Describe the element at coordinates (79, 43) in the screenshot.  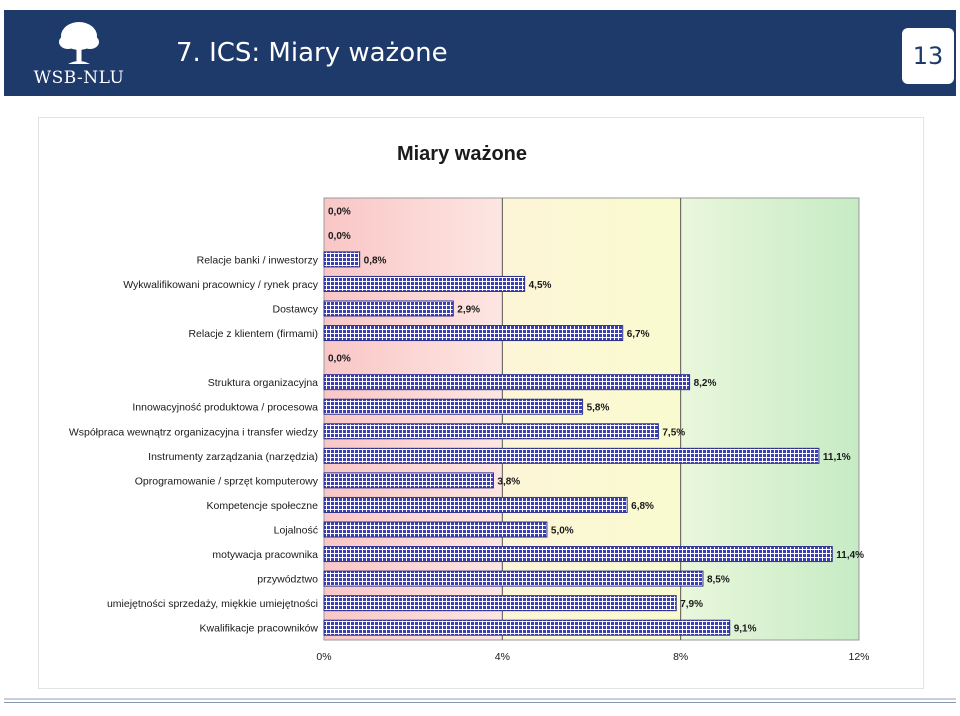
I see `tree-icon` at that location.